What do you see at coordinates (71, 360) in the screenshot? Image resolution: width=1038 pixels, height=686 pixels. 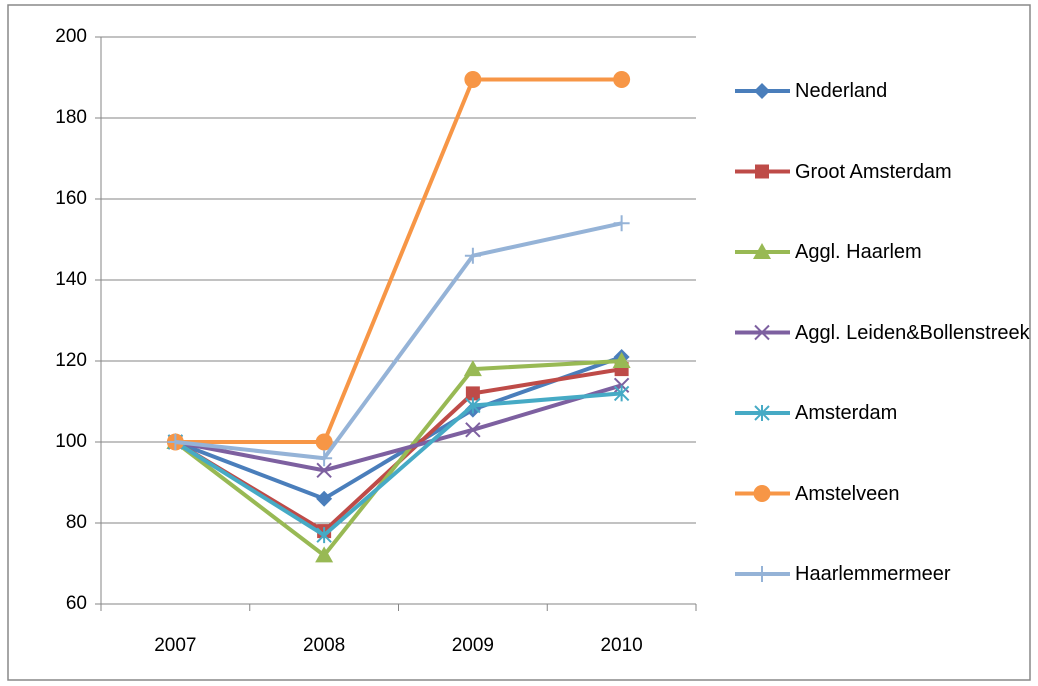 I see `y-tick-label: 120` at bounding box center [71, 360].